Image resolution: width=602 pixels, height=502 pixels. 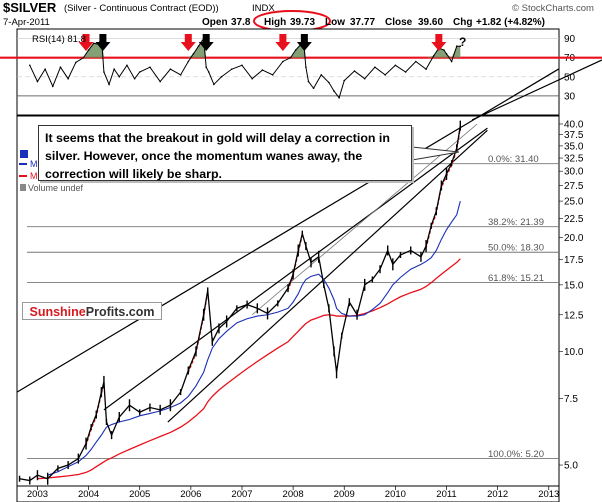 I want to click on price-tick-label: 27.5, so click(x=574, y=186).